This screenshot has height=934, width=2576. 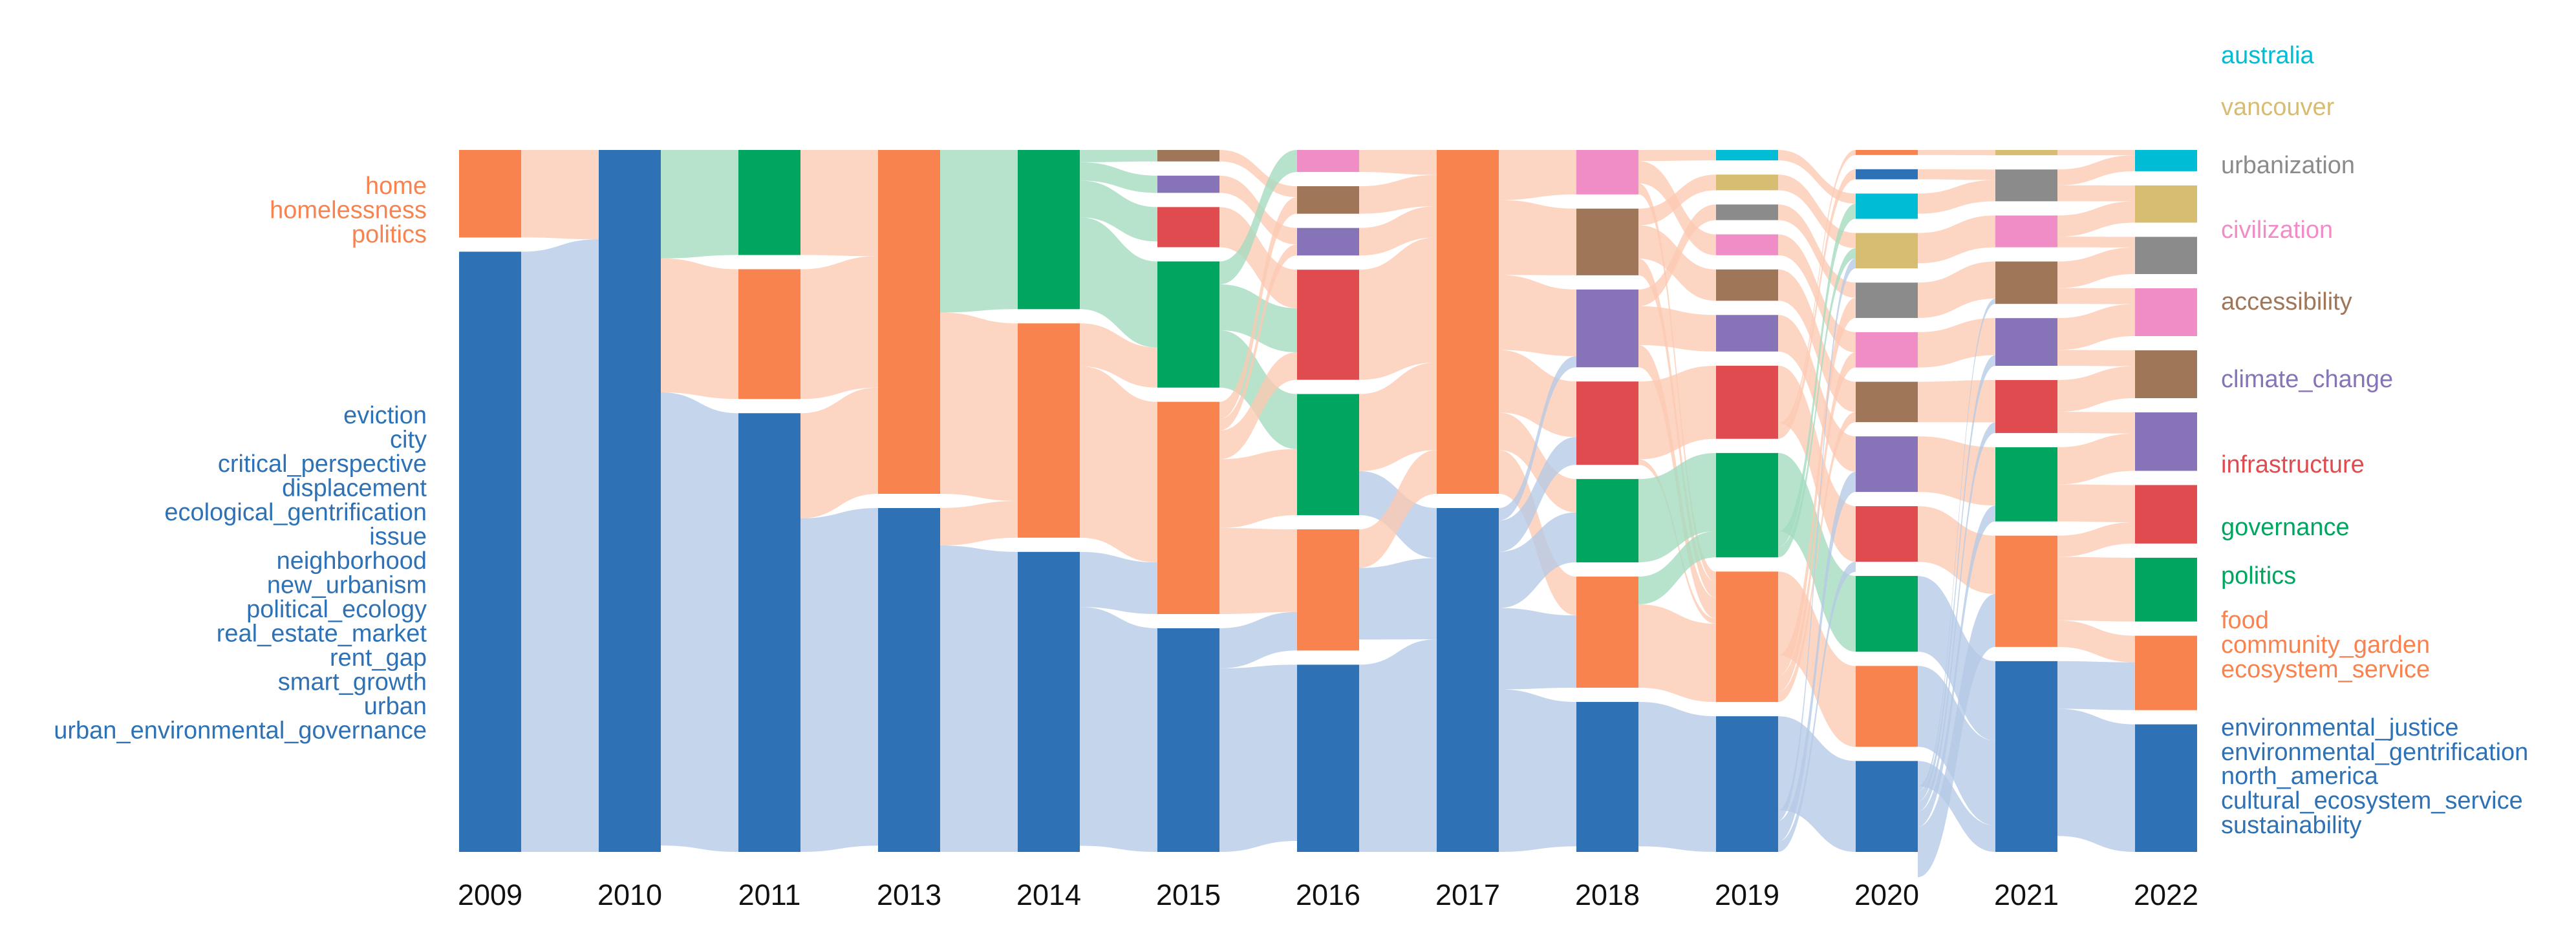 I want to click on node-2020-orange, so click(x=1887, y=152).